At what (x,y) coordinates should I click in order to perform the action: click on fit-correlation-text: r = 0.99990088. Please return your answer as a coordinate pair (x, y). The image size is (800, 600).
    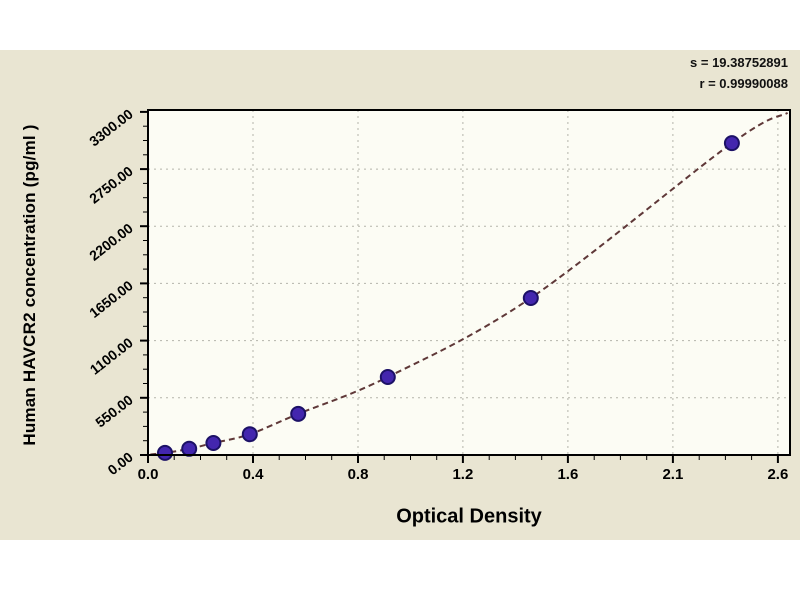
    Looking at the image, I should click on (743, 83).